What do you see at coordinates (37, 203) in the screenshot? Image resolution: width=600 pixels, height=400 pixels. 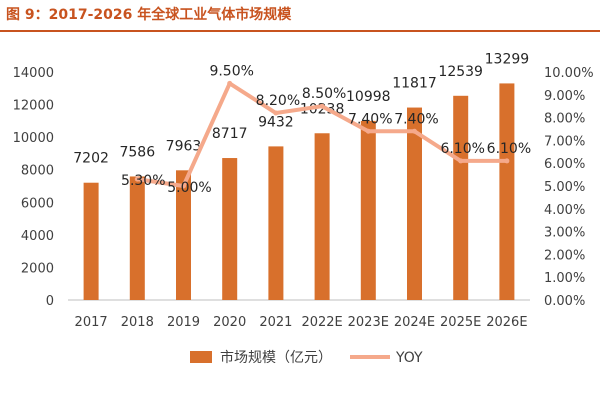 I see `y-left-tick-label: 6000` at bounding box center [37, 203].